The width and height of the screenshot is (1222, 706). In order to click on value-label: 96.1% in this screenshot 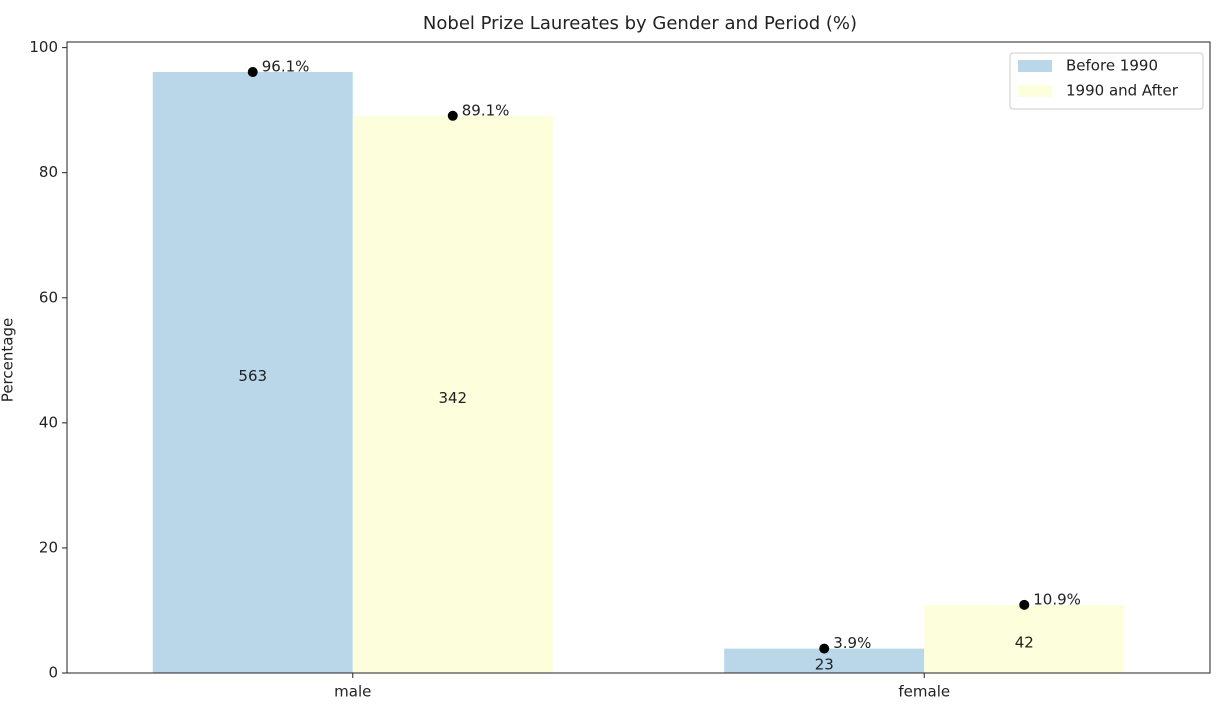, I will do `click(286, 67)`.